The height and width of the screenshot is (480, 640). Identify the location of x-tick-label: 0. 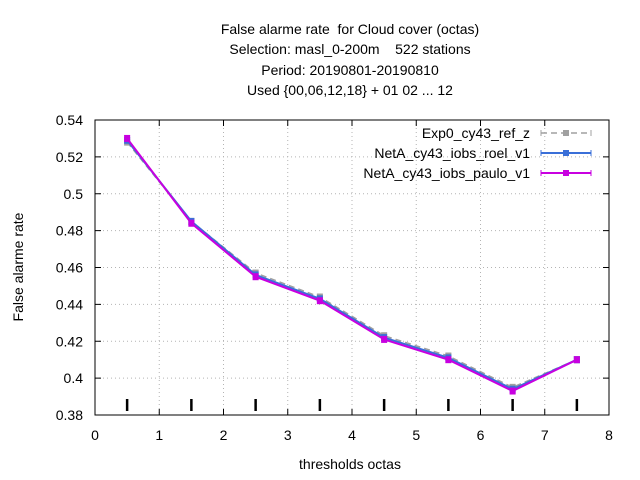
(95, 435).